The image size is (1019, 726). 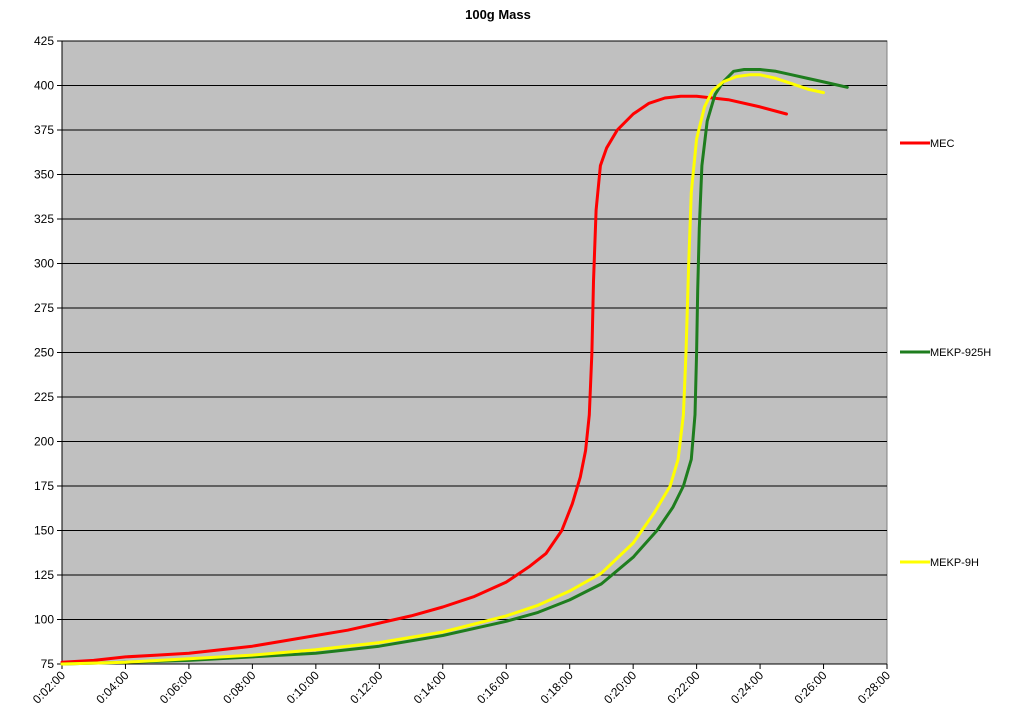 I want to click on legend: MEC MEKP-925H MEKP-9H, so click(x=945, y=353).